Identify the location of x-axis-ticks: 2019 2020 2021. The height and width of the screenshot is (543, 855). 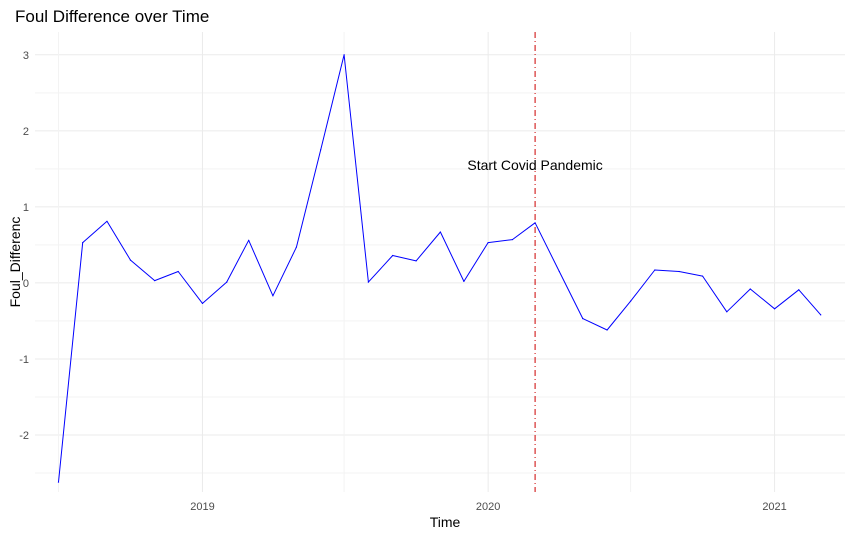
(488, 507).